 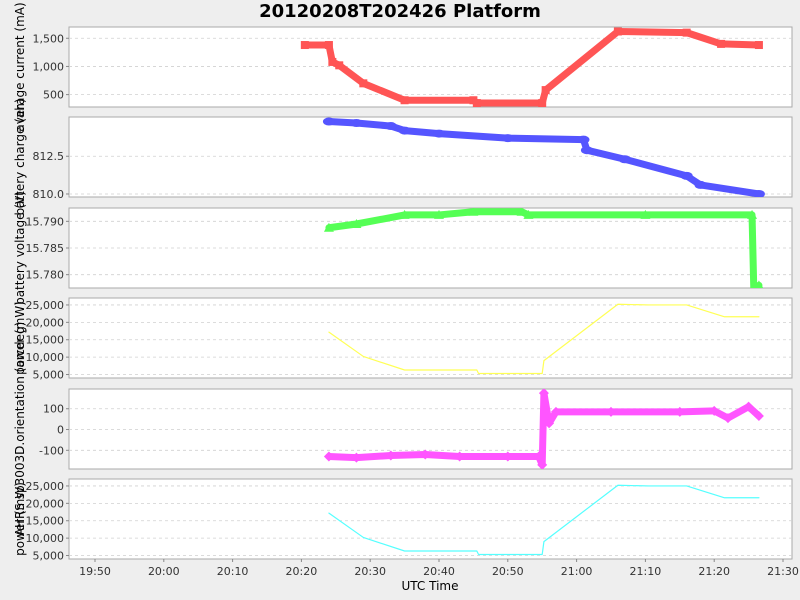 What do you see at coordinates (45, 248) in the screenshot?
I see `y-tick-label: 15.785` at bounding box center [45, 248].